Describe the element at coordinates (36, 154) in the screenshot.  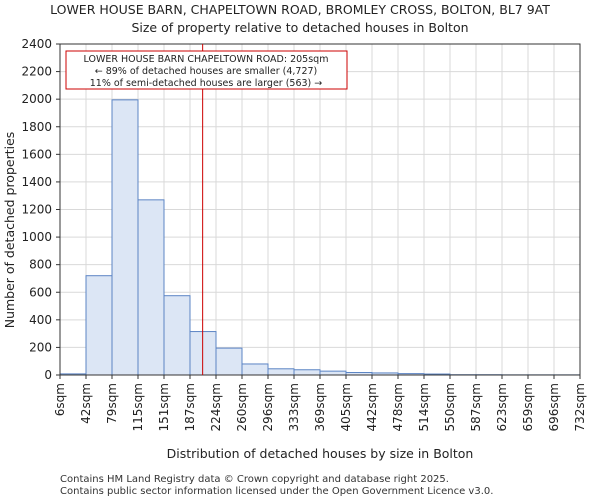
I see `y-tick-label: 1600` at that location.